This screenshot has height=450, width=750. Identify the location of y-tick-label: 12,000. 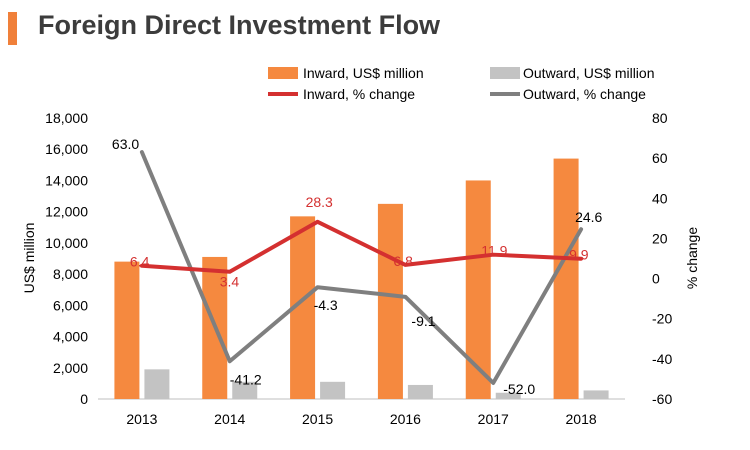
(66, 212).